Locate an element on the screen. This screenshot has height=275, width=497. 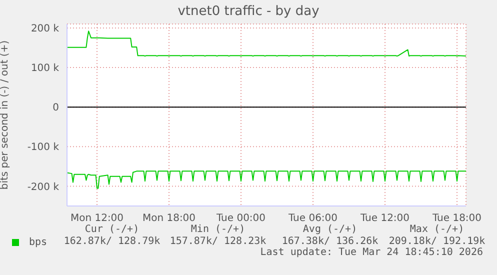
x-tick-label: Tue 12:00 is located at coordinates (384, 218).